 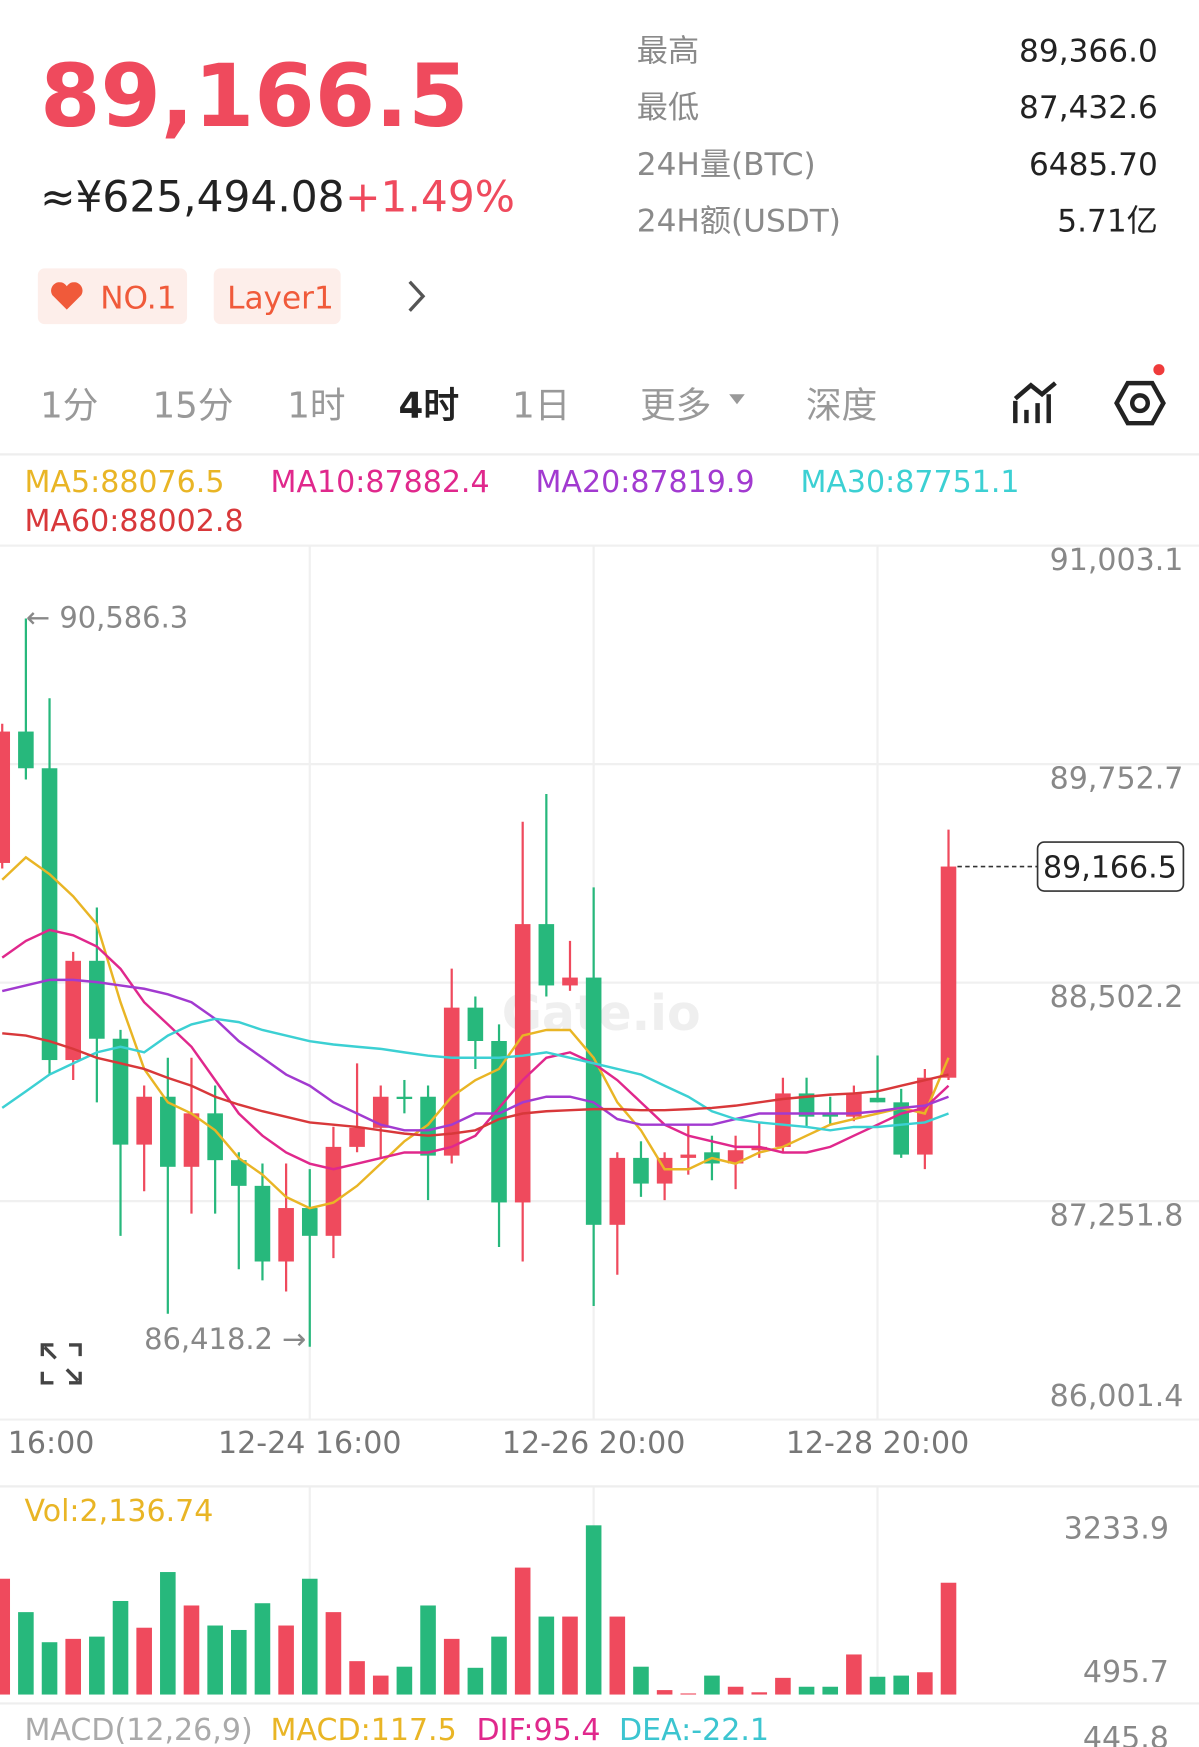 What do you see at coordinates (538, 1730) in the screenshot?
I see `dif-value: DIF:95.4` at bounding box center [538, 1730].